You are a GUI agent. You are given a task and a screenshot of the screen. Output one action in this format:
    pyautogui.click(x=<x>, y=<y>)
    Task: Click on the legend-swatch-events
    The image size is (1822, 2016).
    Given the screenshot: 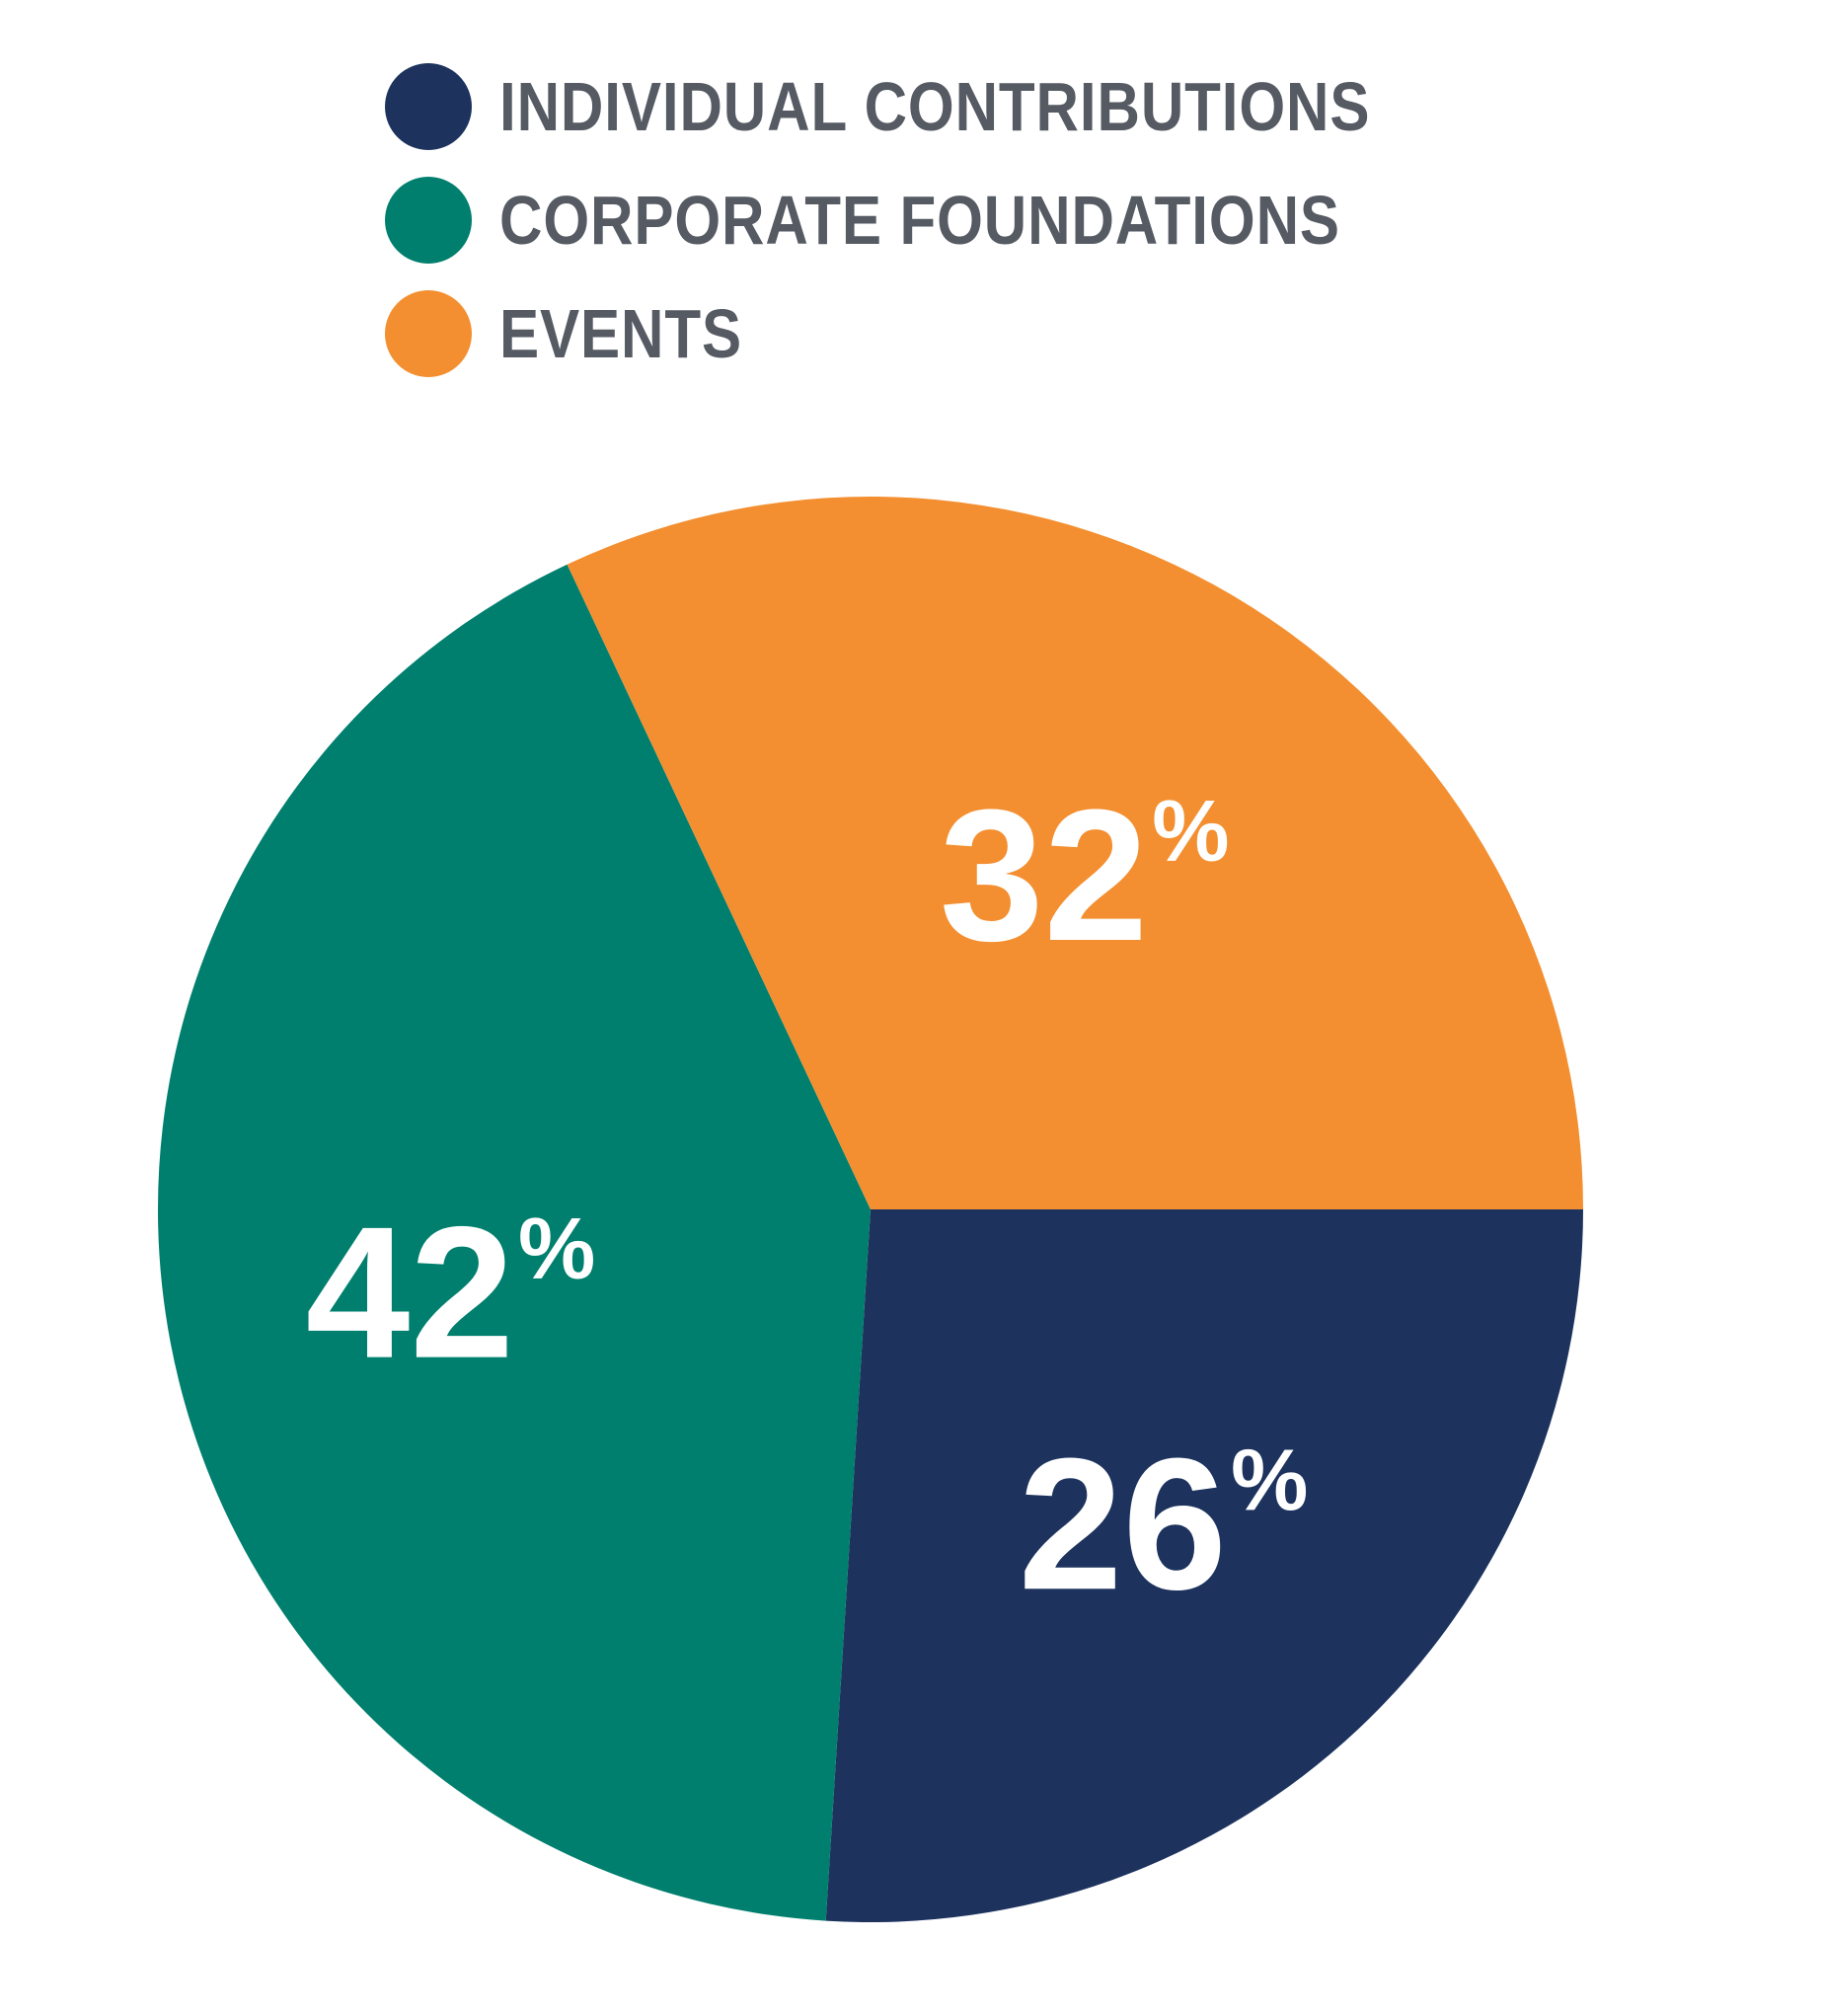 What is the action you would take?
    pyautogui.click(x=429, y=333)
    